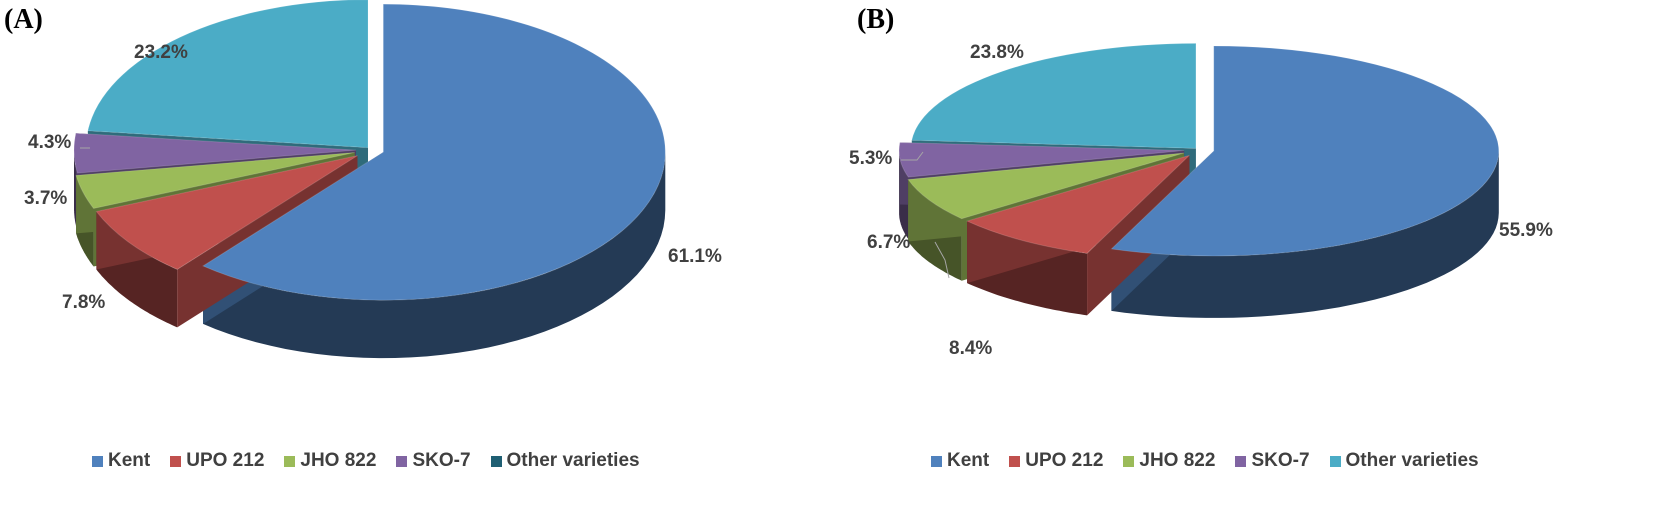 Image resolution: width=1654 pixels, height=508 pixels. Describe the element at coordinates (997, 52) in the screenshot. I see `data-label: 23.8%` at that location.